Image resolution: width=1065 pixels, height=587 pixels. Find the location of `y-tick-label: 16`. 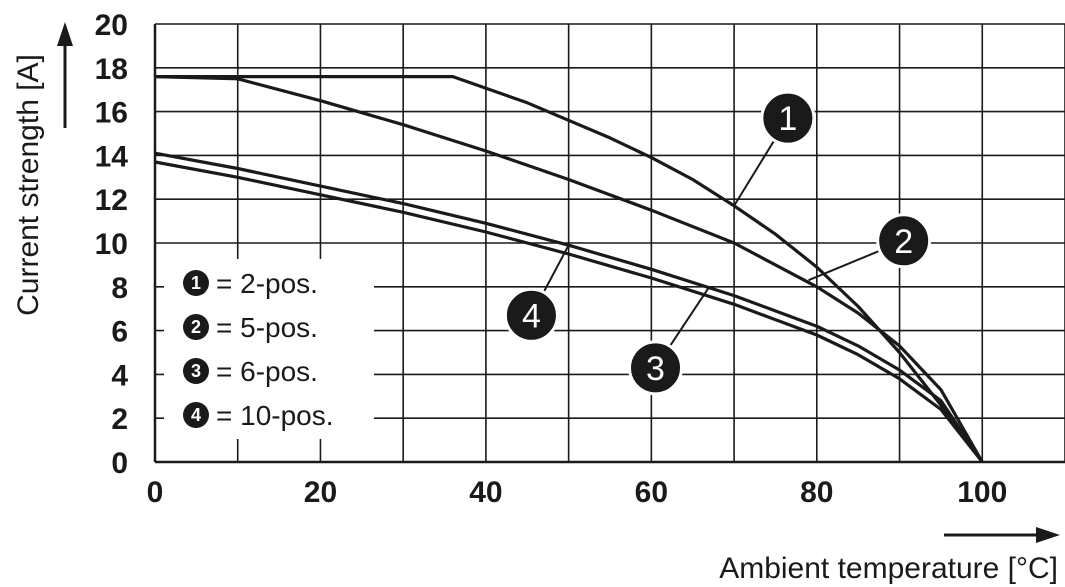

y-tick-label: 16 is located at coordinates (111, 113).